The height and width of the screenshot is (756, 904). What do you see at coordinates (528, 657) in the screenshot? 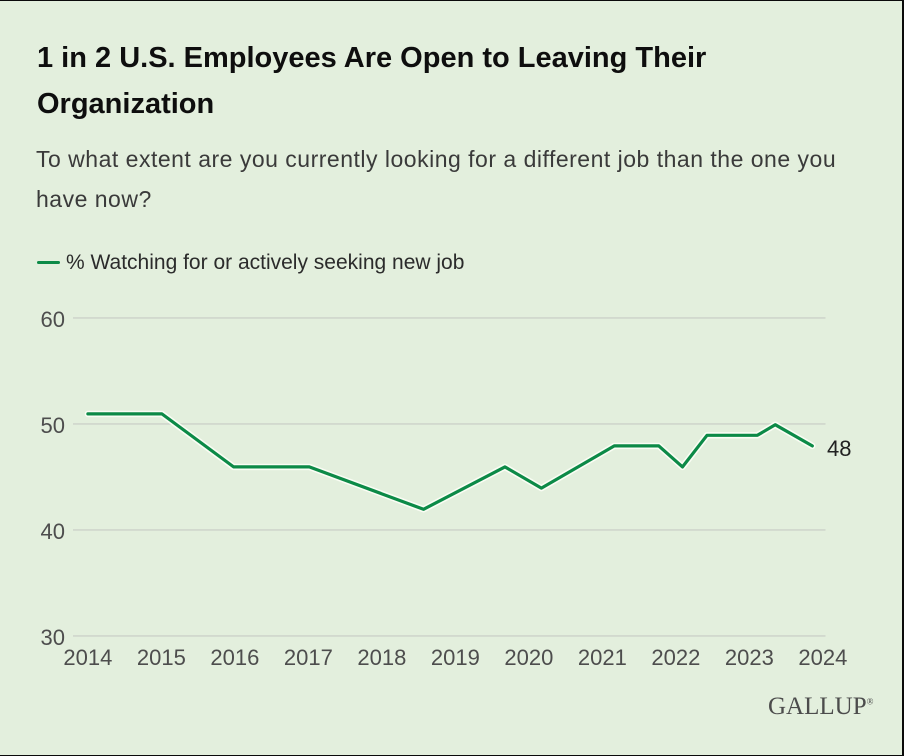
I see `svg-text: 2020` at bounding box center [528, 657].